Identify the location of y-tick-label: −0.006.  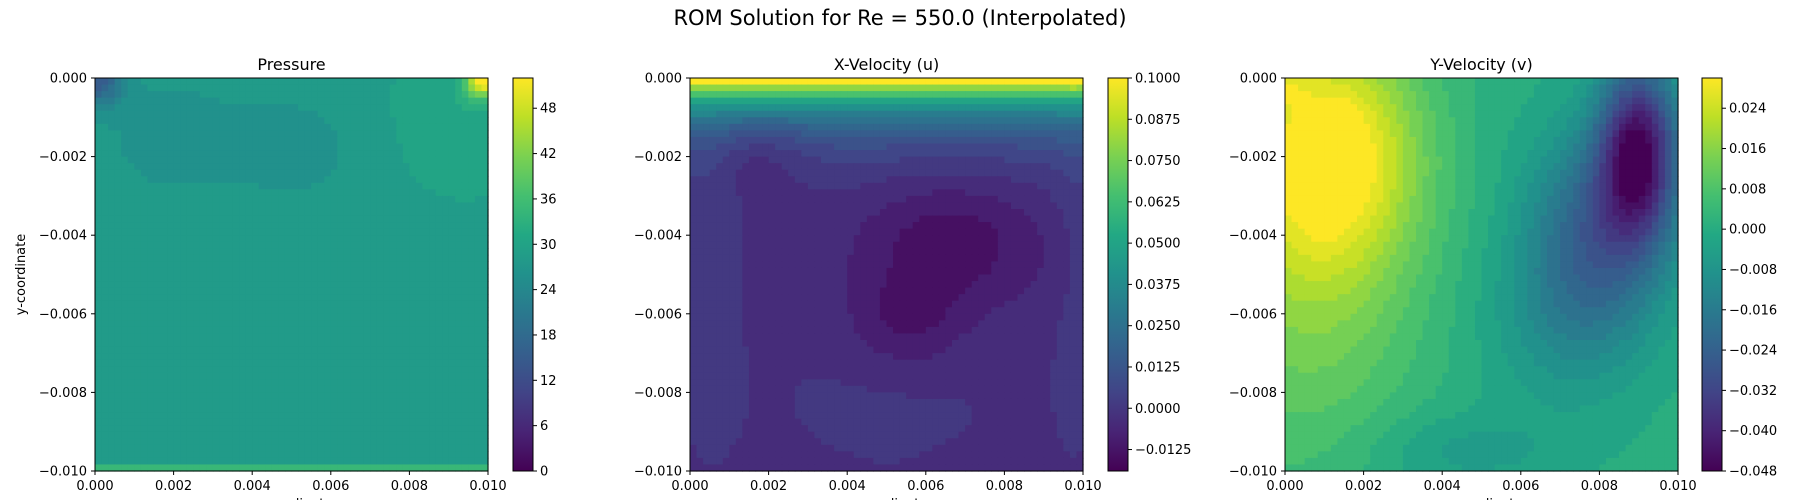
(63, 314).